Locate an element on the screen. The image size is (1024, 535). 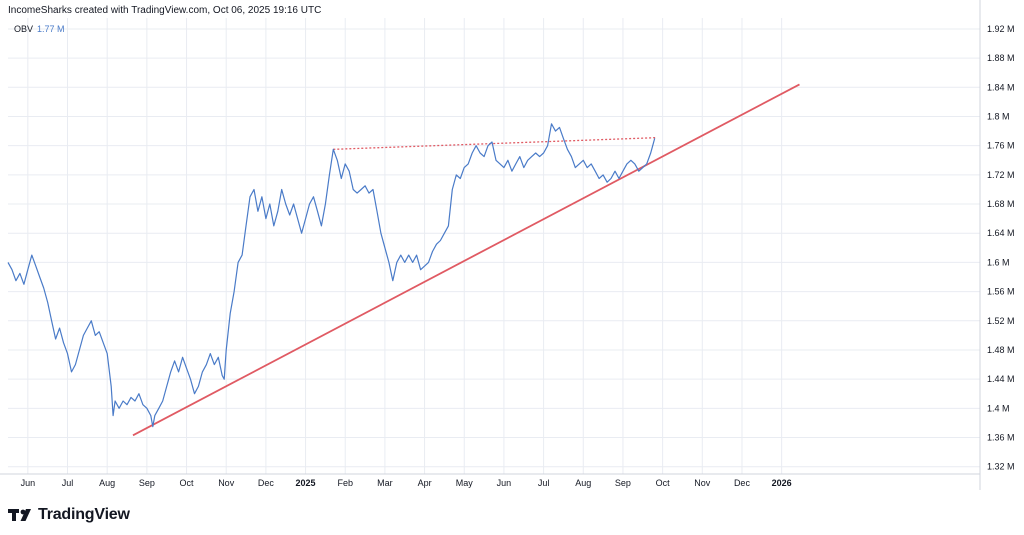
y-tick-label: 1.4 M is located at coordinates (998, 408).